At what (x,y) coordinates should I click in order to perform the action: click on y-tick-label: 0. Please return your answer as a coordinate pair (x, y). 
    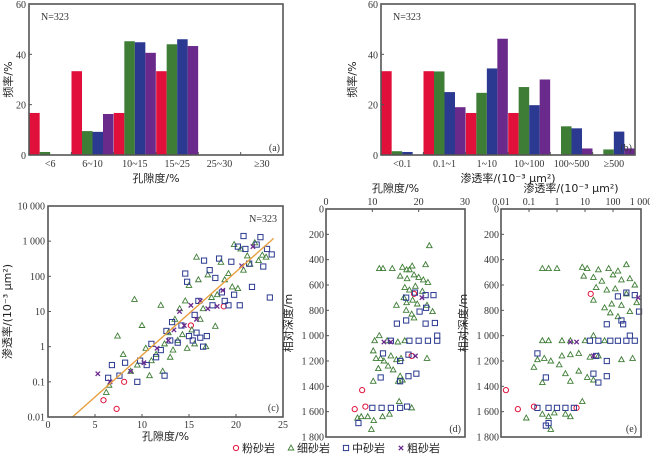
    Looking at the image, I should click on (23, 156).